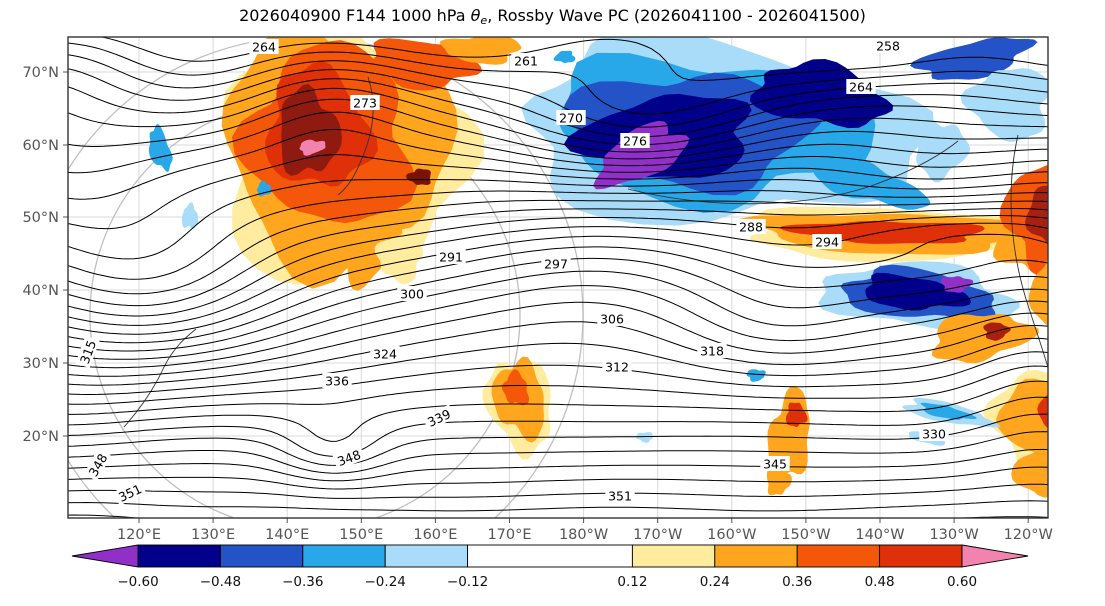 Image resolution: width=1105 pixels, height=606 pixels. What do you see at coordinates (657, 535) in the screenshot?
I see `x-axis-label: 170°W` at bounding box center [657, 535].